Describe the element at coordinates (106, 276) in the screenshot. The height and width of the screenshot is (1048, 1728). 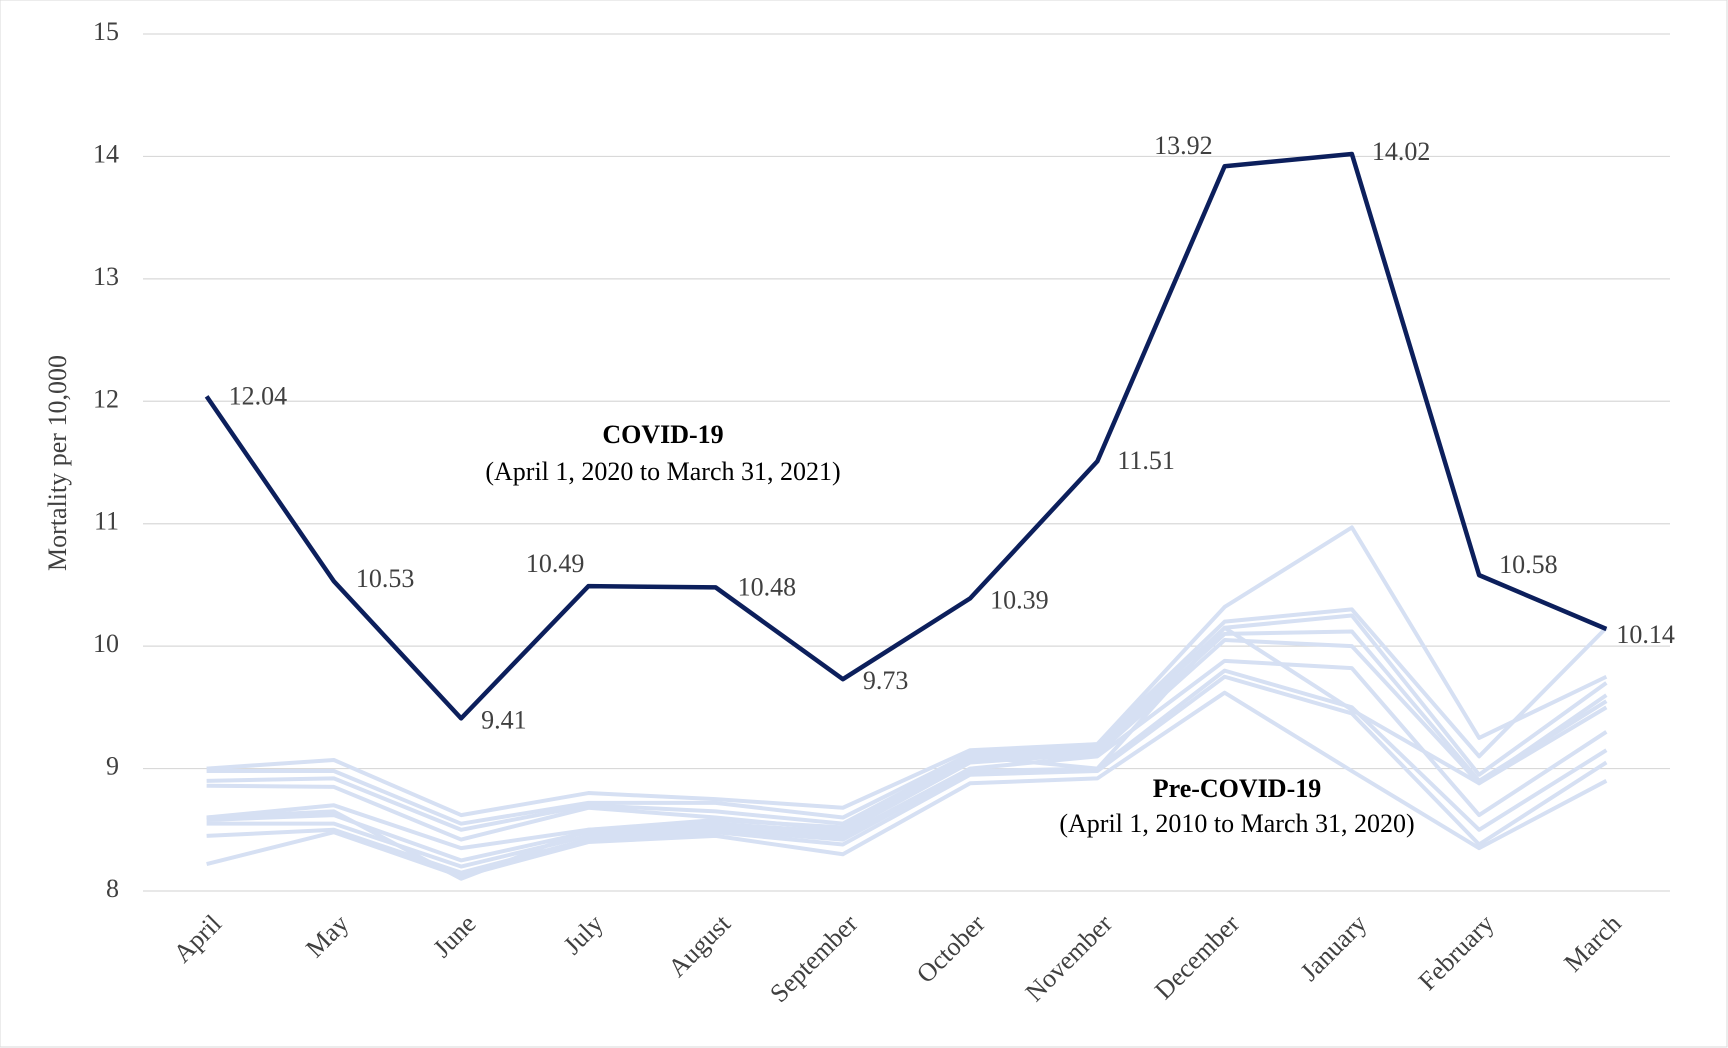
I see `y-tick-label: 13` at that location.